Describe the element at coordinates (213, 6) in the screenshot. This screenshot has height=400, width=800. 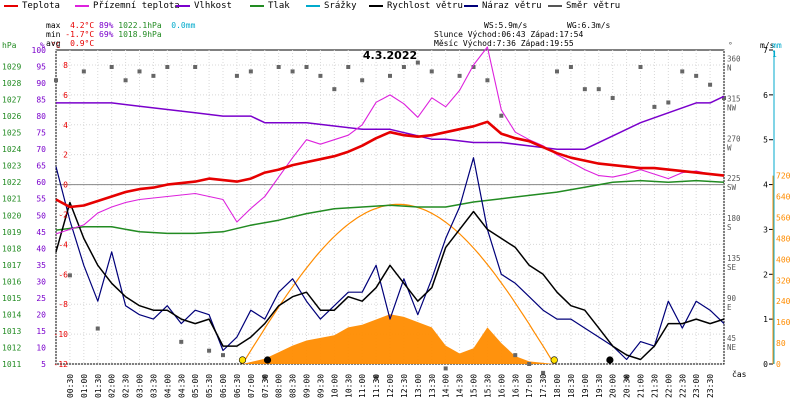
I see `legend-label: Vlhkost` at that location.